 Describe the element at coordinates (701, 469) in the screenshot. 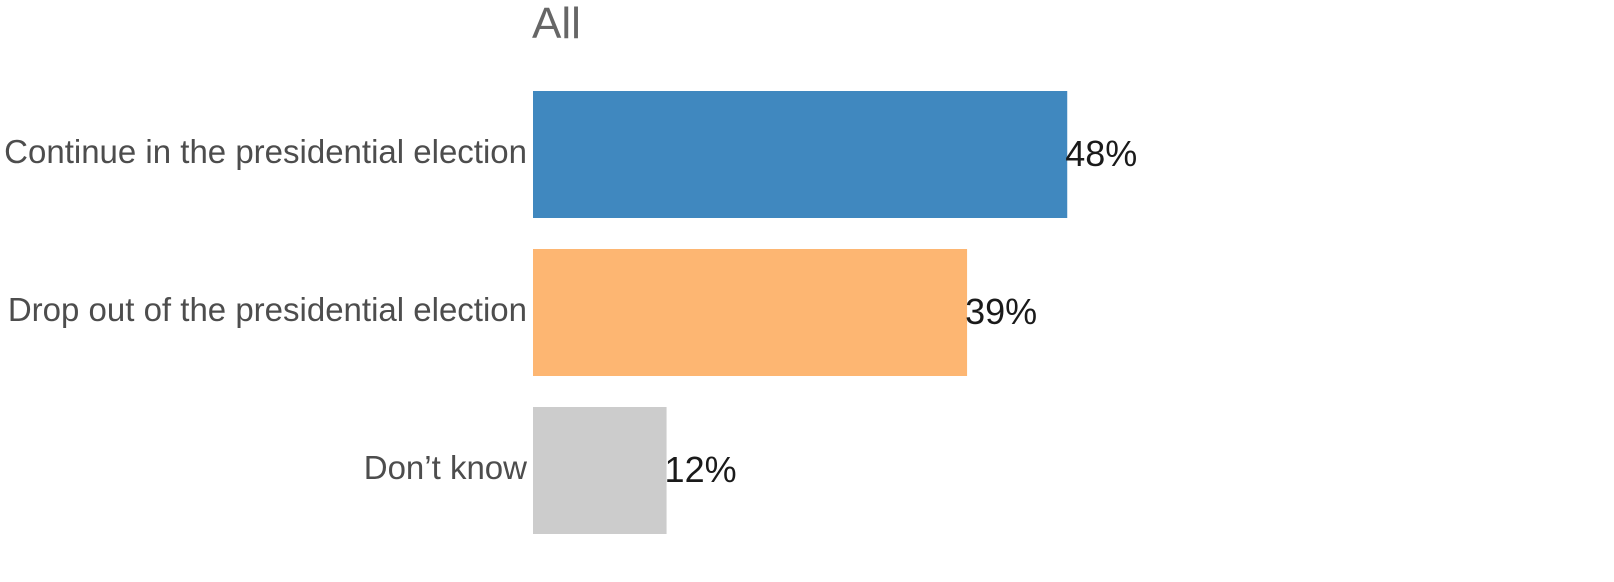

I see `value-label-3: 12%` at that location.